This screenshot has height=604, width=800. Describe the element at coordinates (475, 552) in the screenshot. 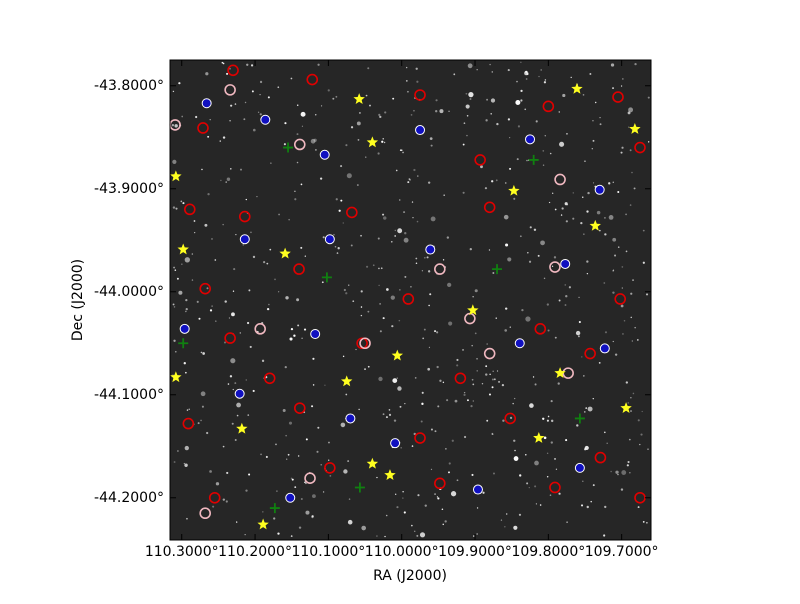

I see `x-tick-label: 109.9000°` at that location.